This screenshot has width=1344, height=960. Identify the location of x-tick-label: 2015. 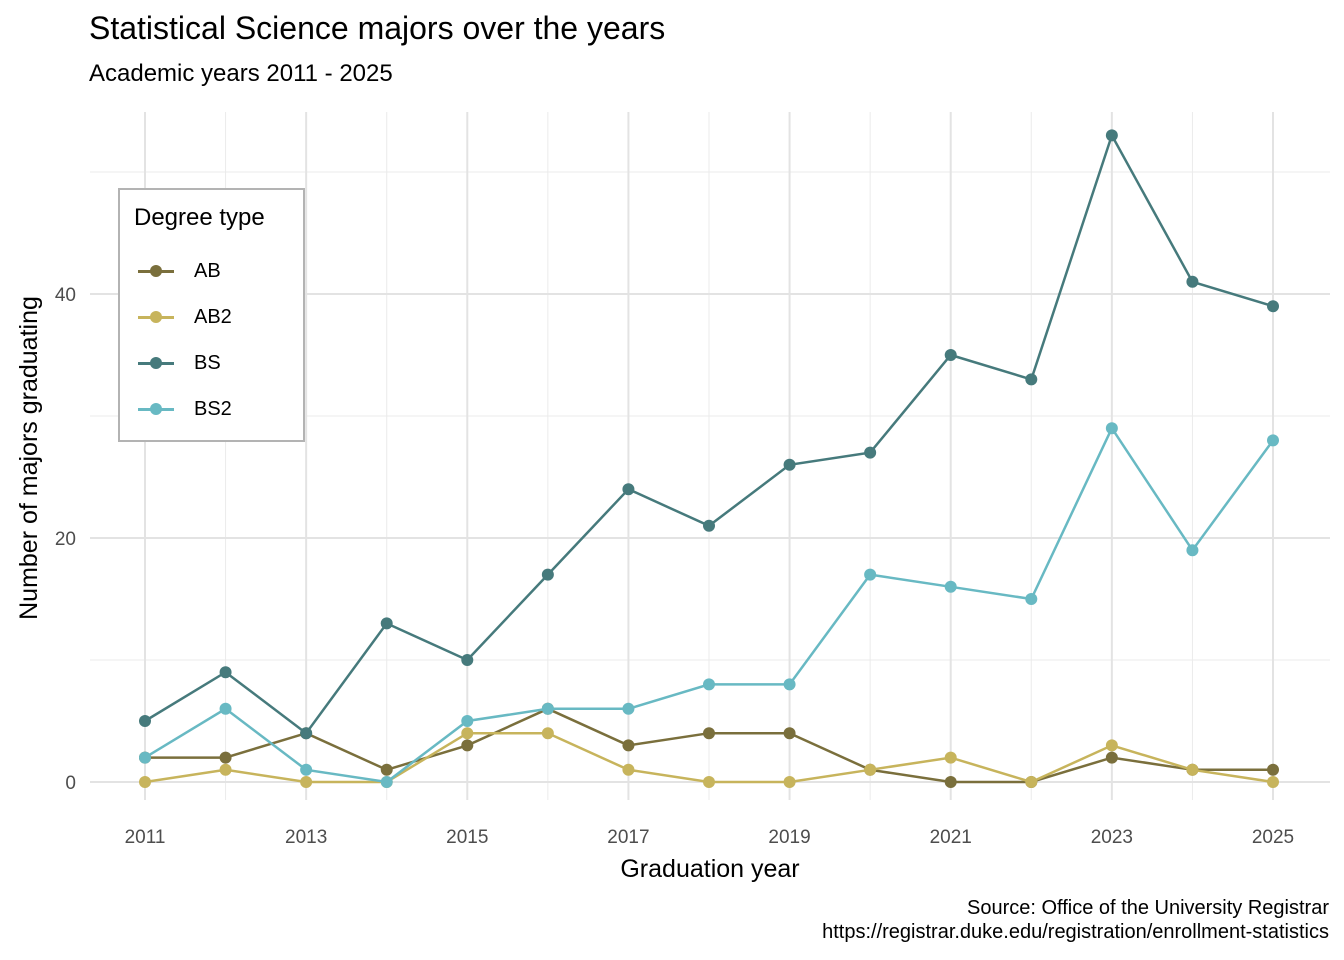
(467, 837).